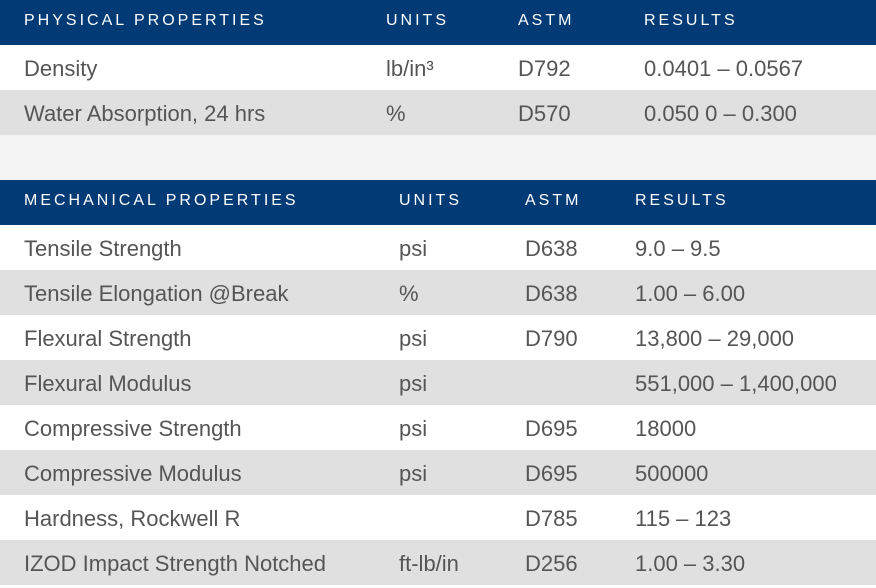  I want to click on header-property: MECHANICAL PROPERTIES, so click(161, 200).